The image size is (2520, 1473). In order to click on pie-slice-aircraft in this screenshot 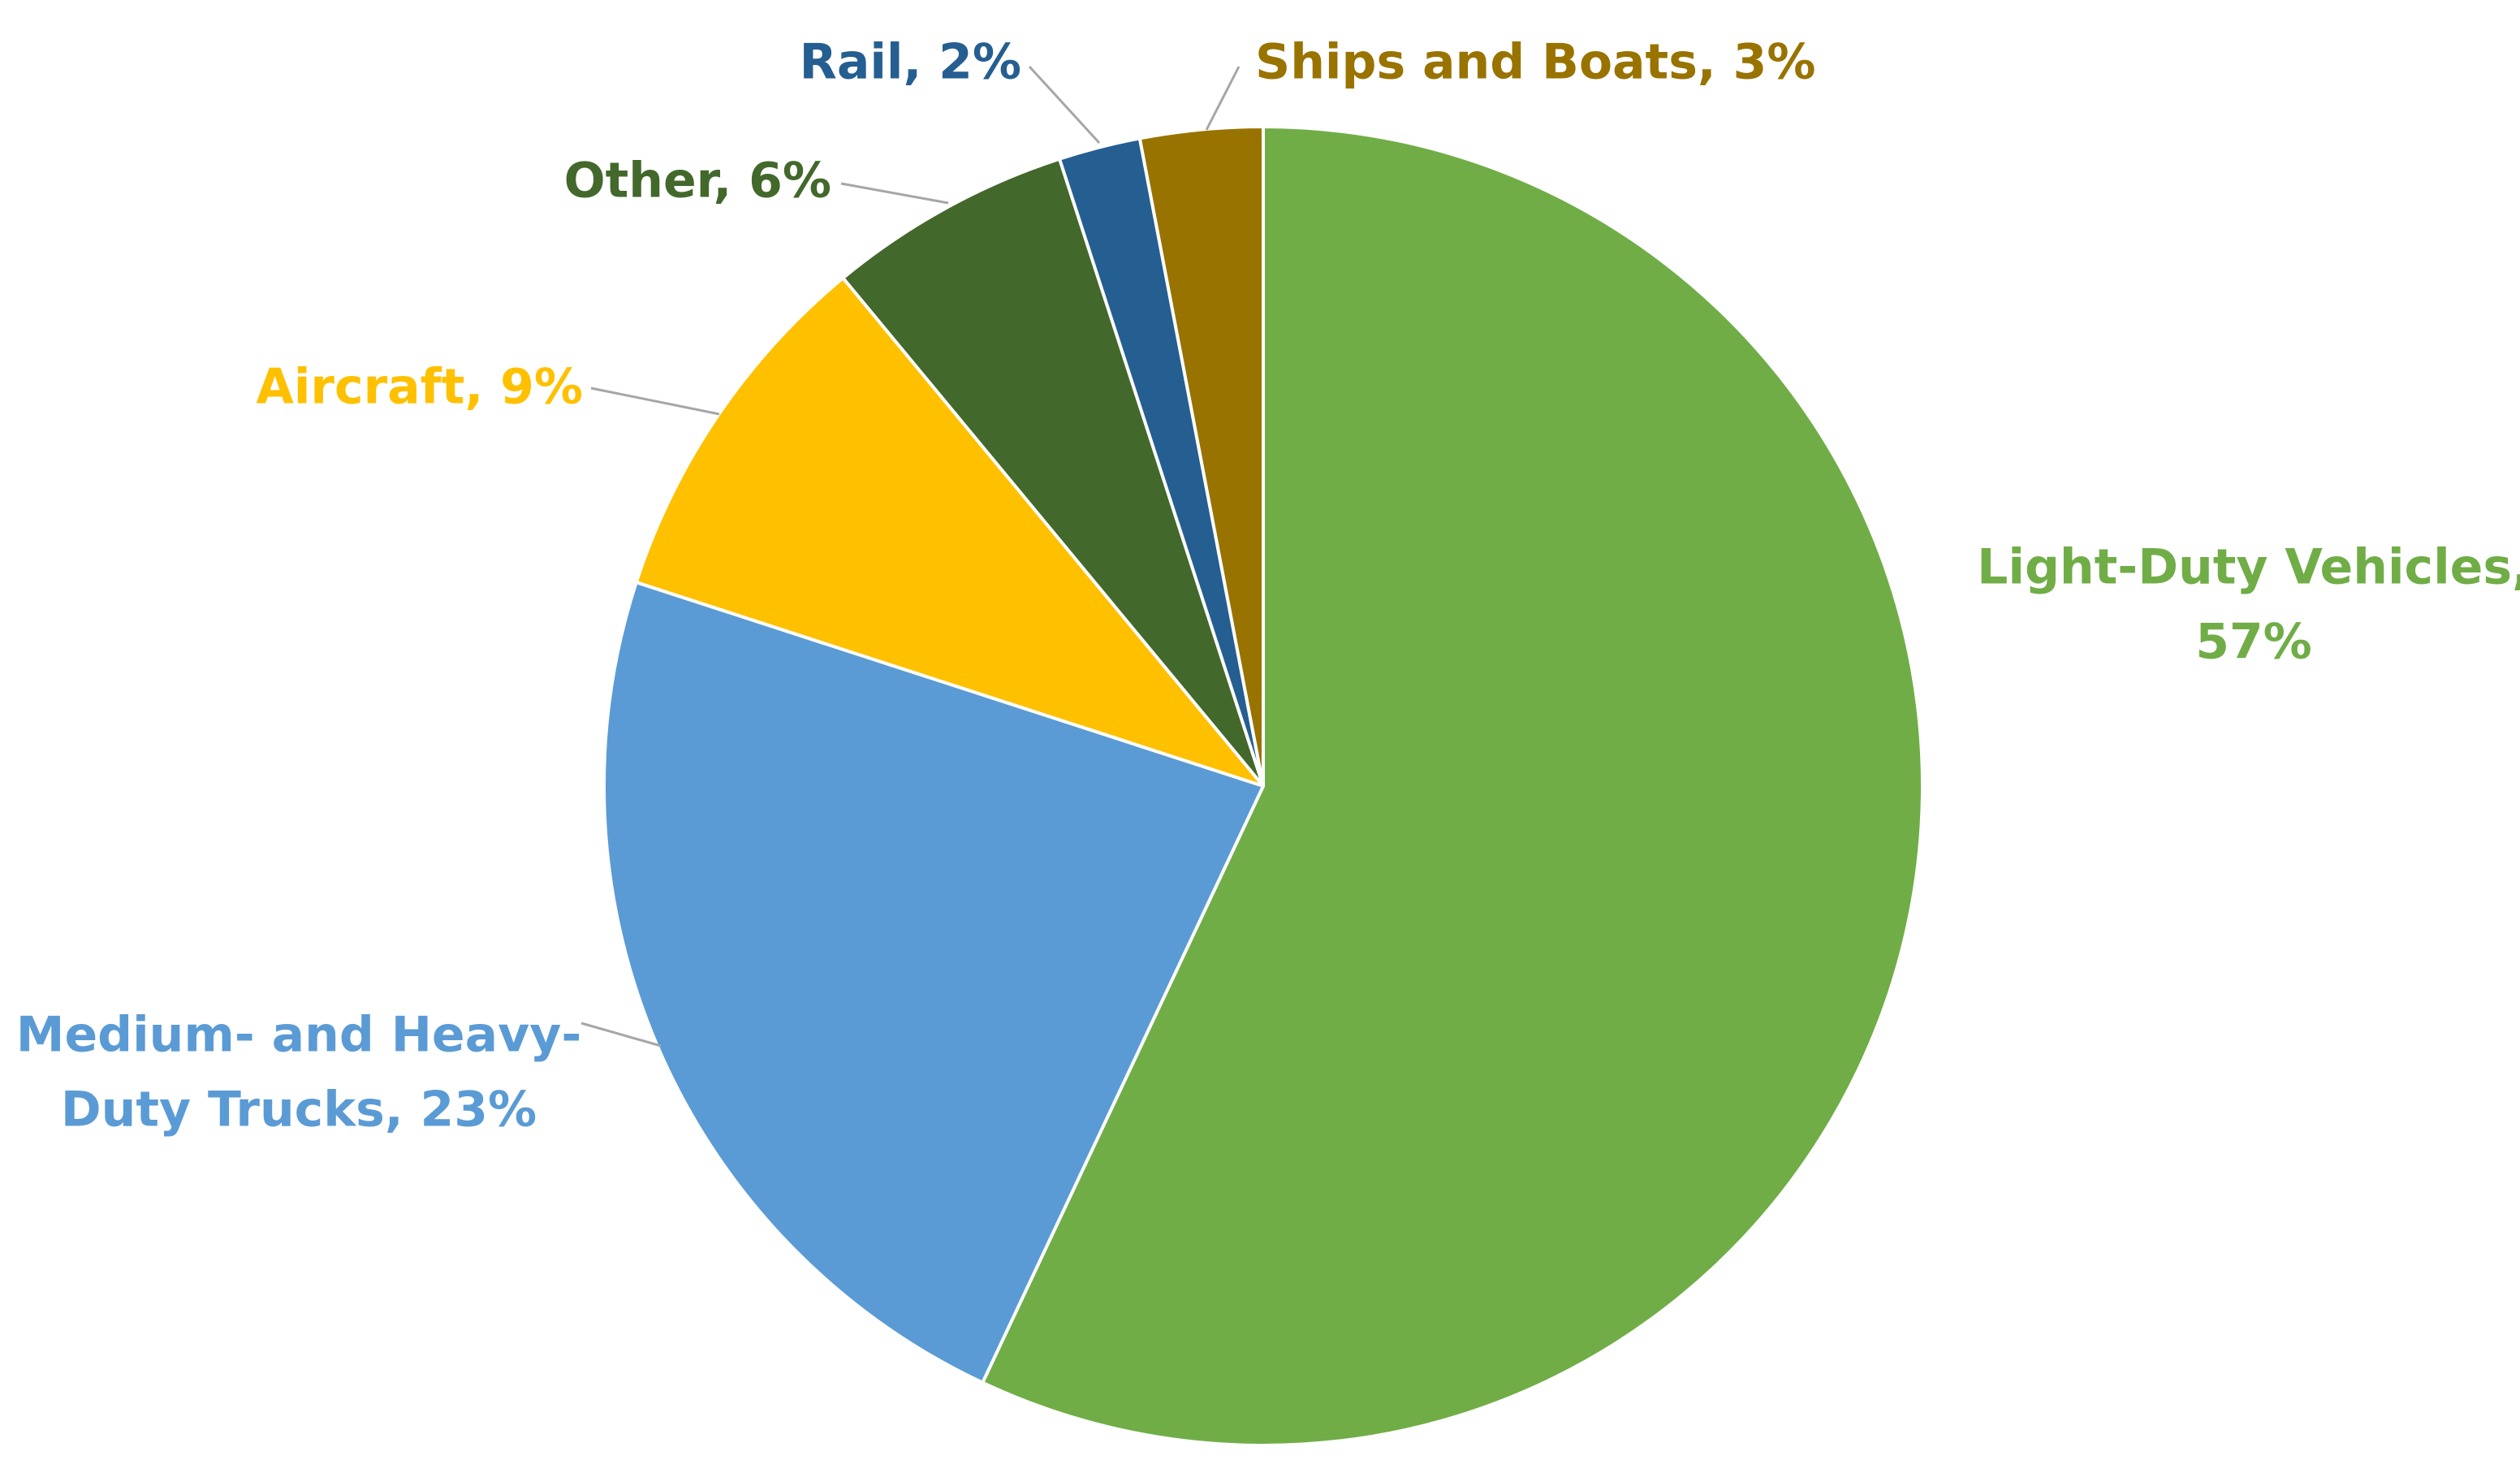, I will do `click(949, 532)`.